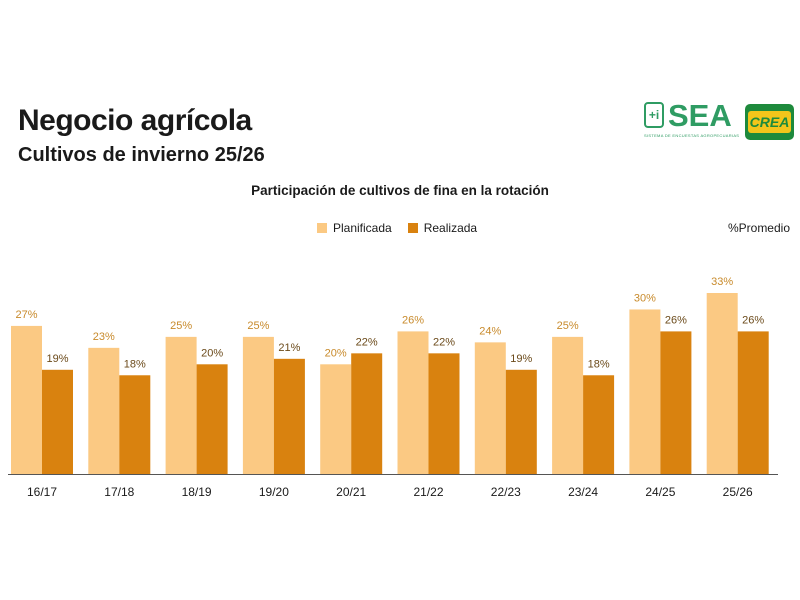  What do you see at coordinates (336, 353) in the screenshot?
I see `data-label-planificada-20-21: 20%` at bounding box center [336, 353].